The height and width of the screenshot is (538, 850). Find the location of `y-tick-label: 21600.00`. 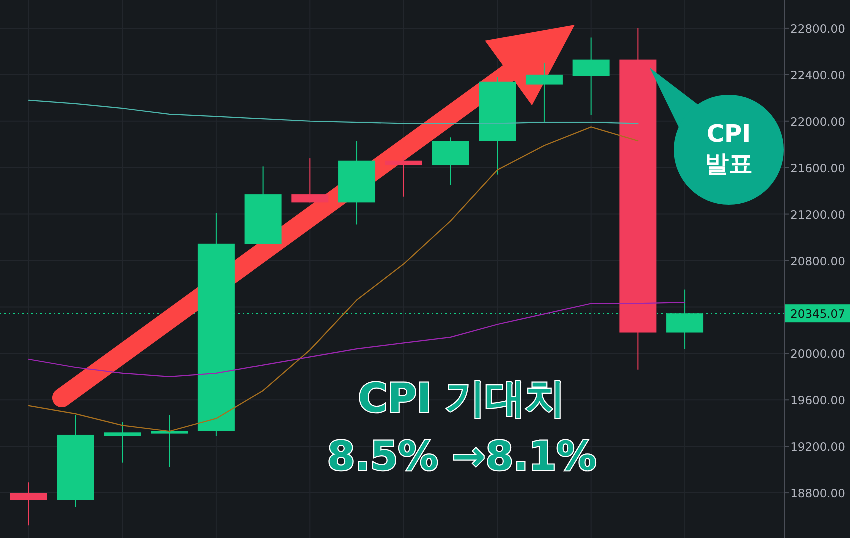

y-tick-label: 21600.00 is located at coordinates (818, 168).